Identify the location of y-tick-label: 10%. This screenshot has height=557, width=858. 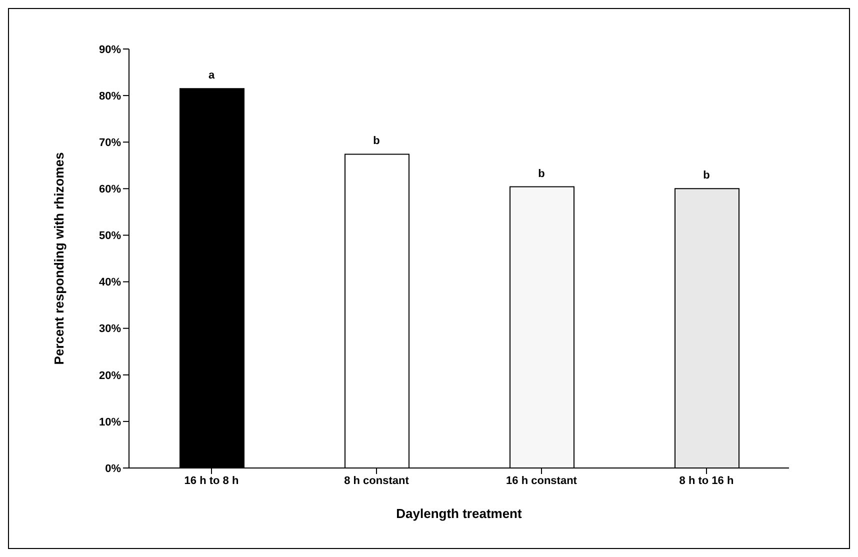
(110, 422).